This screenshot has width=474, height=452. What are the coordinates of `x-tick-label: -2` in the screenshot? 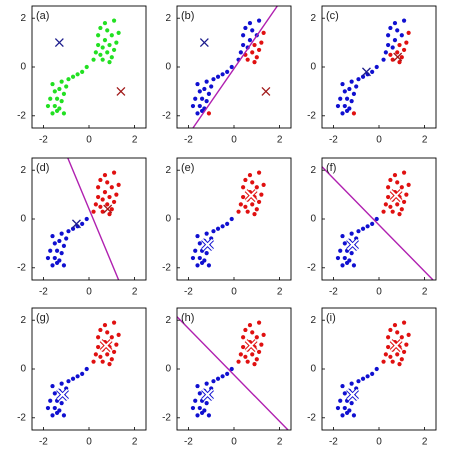 It's located at (188, 140).